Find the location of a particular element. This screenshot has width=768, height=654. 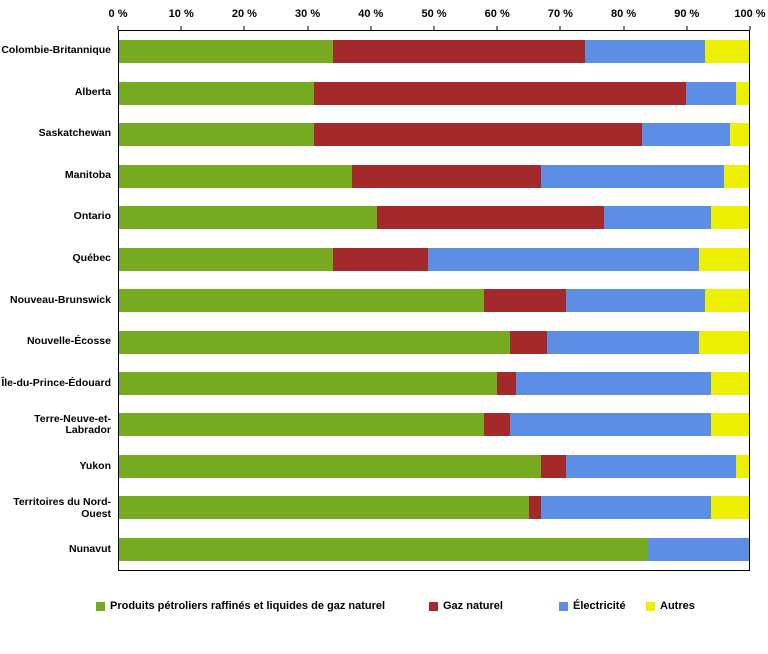

x-tick-label: 20 % is located at coordinates (244, 14).